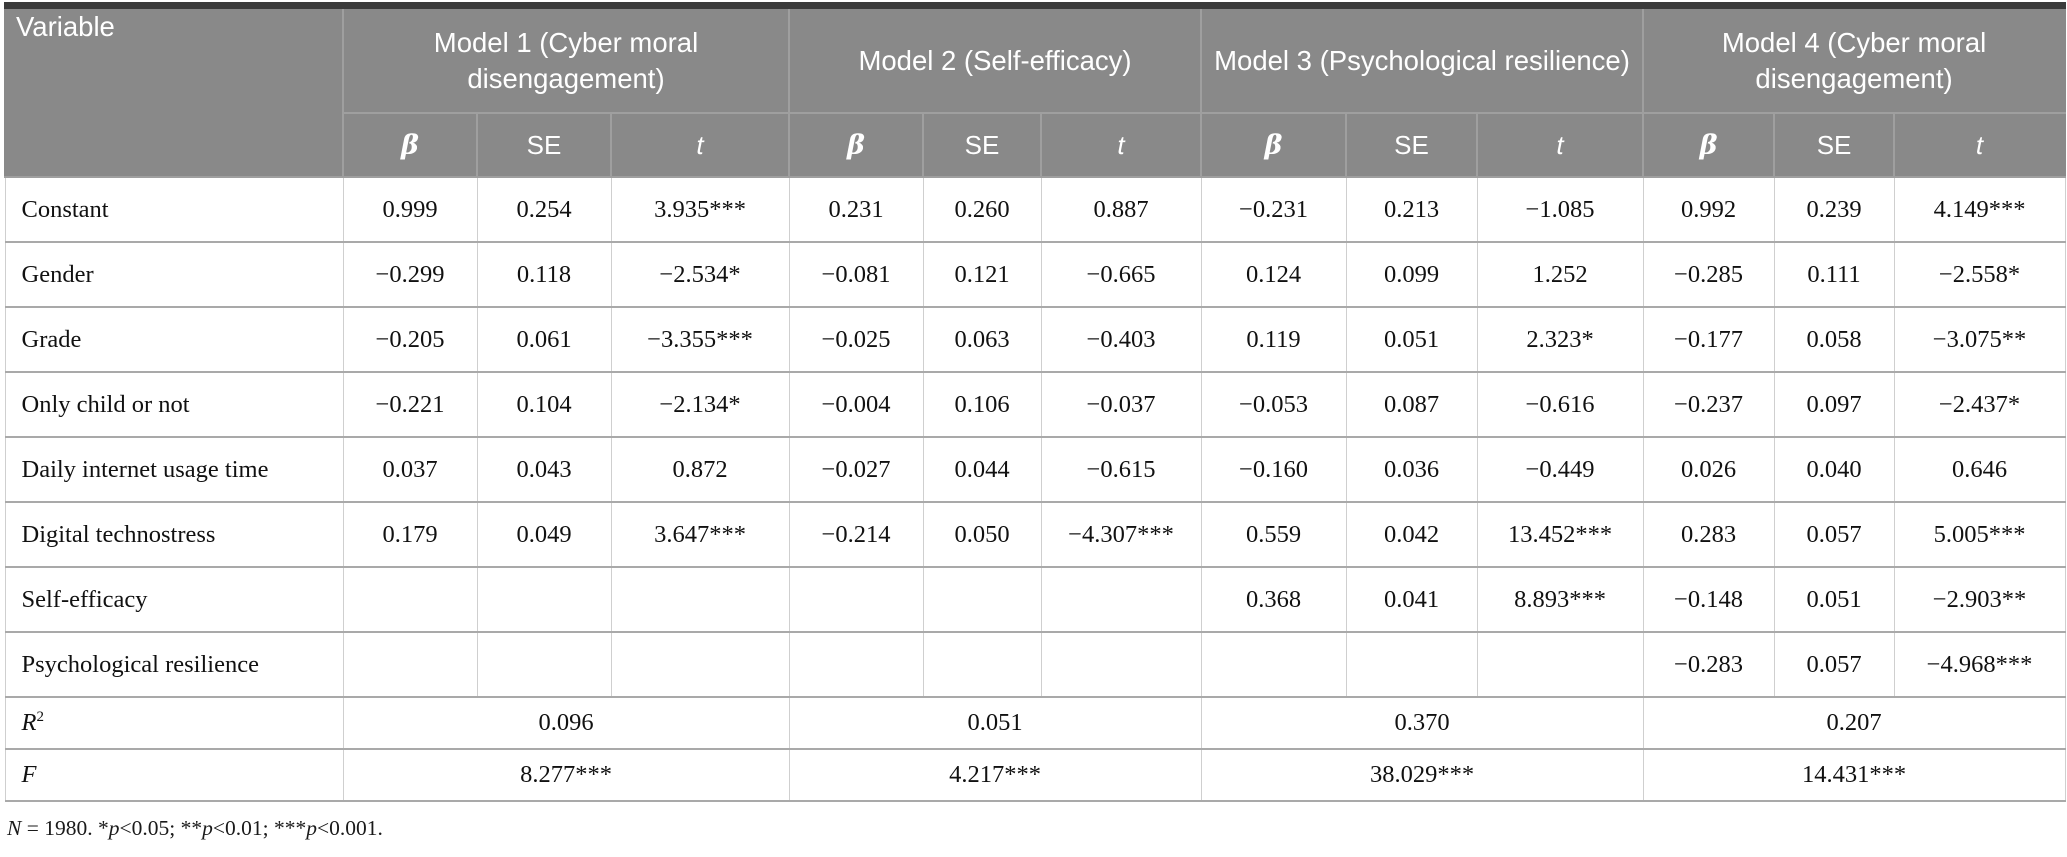 The width and height of the screenshot is (2067, 857). I want to click on sub-header-beta: β, so click(410, 145).